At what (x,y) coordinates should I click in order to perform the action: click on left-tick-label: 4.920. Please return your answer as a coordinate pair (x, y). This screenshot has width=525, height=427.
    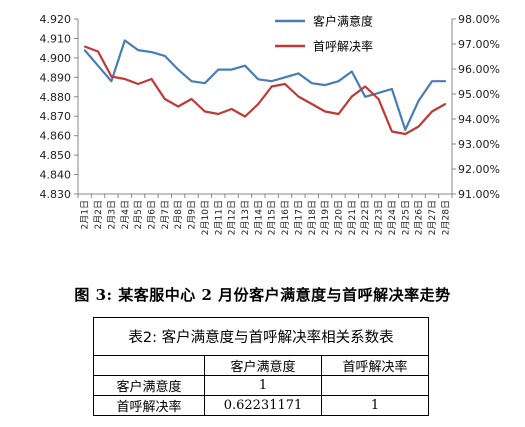
    Looking at the image, I should click on (56, 19).